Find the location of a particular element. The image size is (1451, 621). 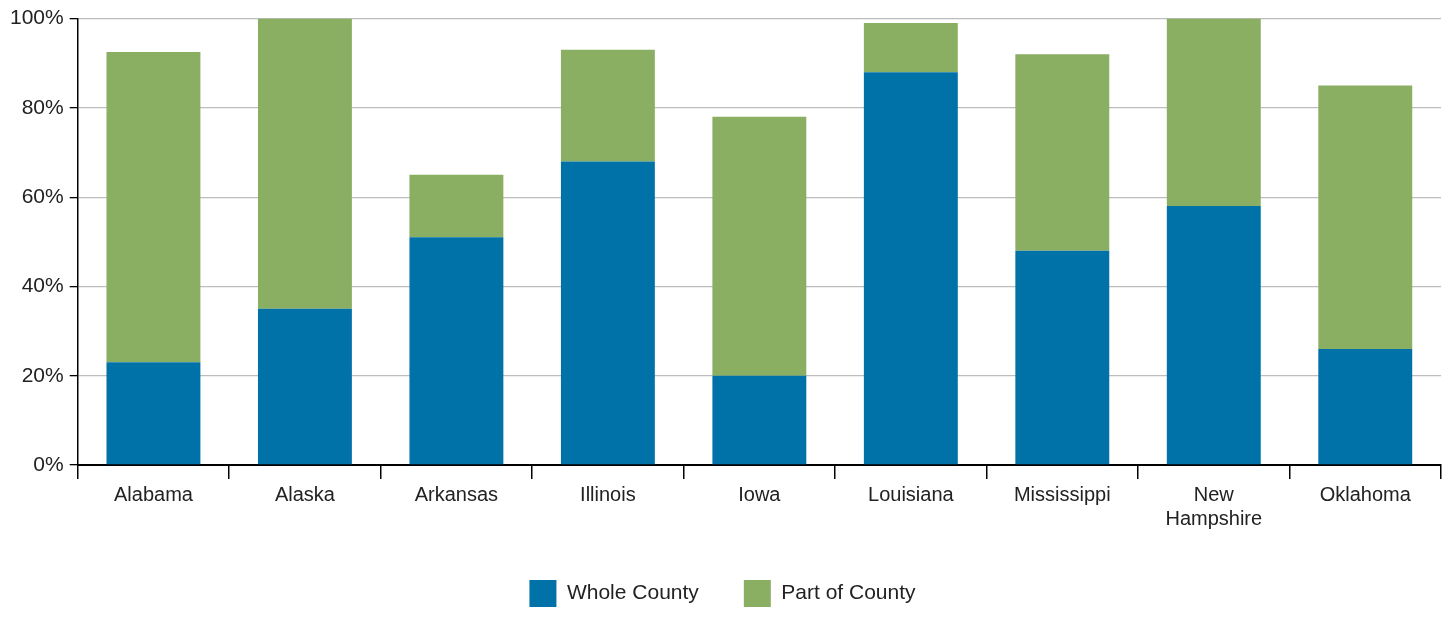

y-tick-label: 80% is located at coordinates (42, 106).